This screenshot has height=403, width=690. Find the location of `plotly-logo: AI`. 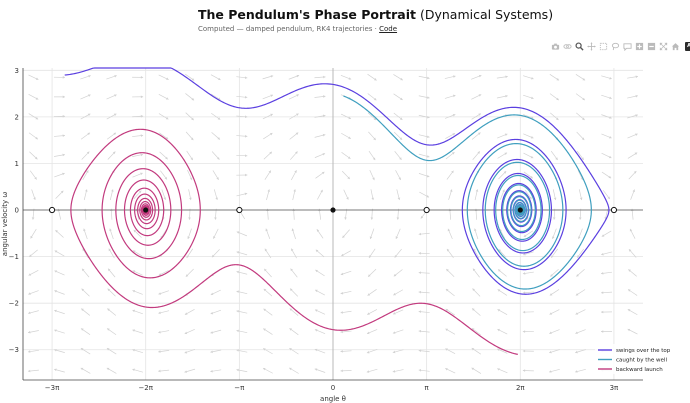

plotly-logo: AI is located at coordinates (687, 46).